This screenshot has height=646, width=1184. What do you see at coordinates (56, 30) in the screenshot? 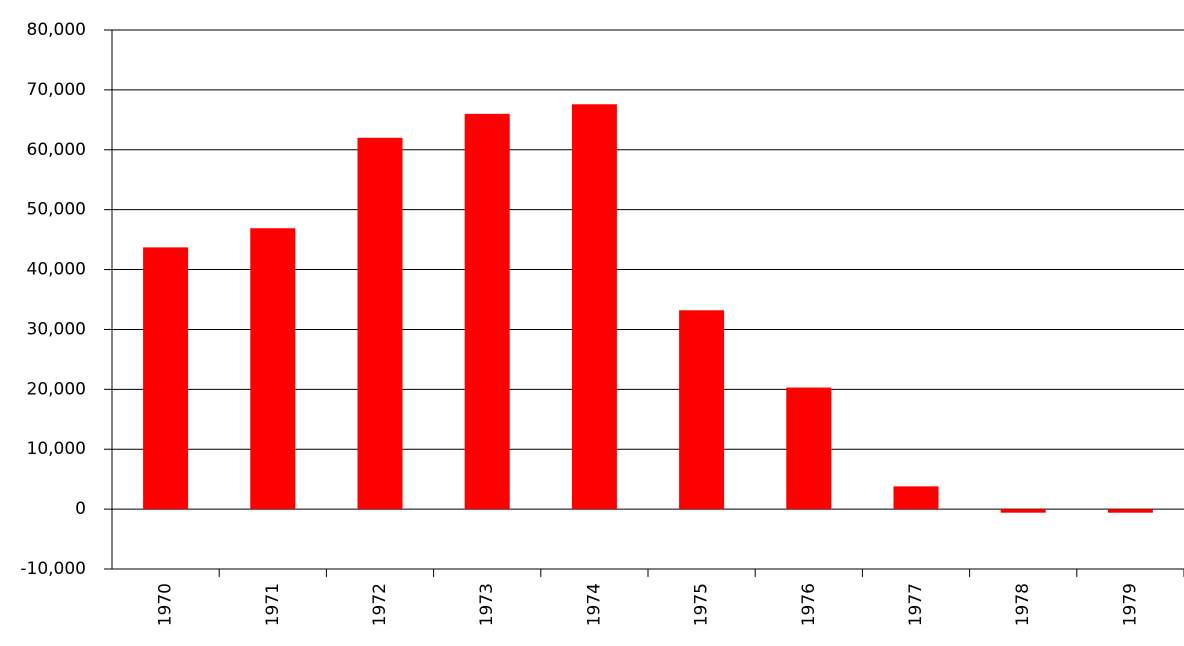
I see `y-tick-label: 80,000` at bounding box center [56, 30].